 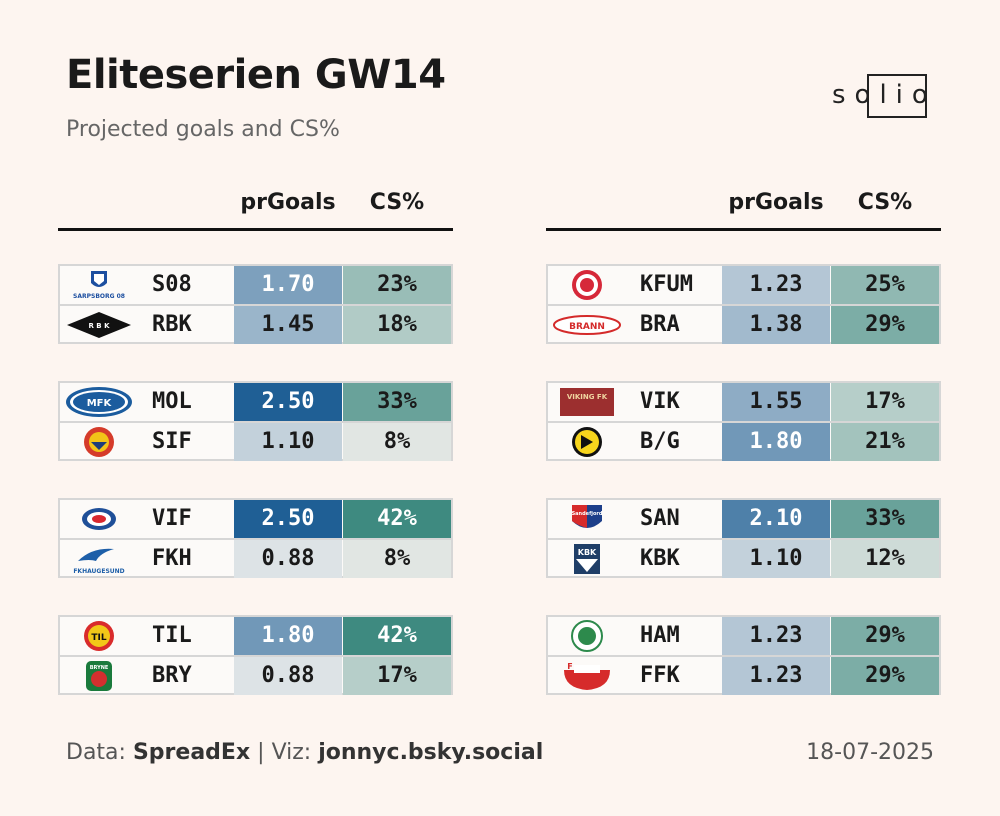 I want to click on logo-text: solio, so click(x=884, y=95).